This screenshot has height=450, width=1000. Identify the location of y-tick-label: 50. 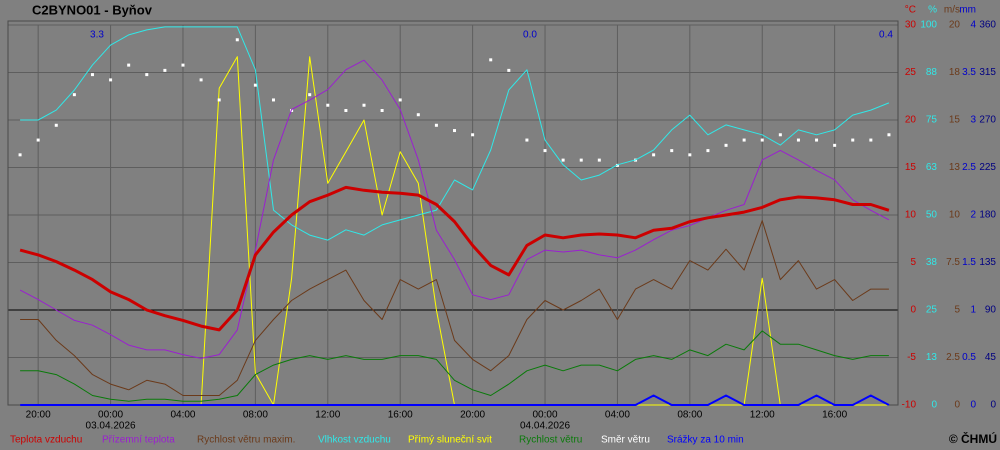
(932, 215).